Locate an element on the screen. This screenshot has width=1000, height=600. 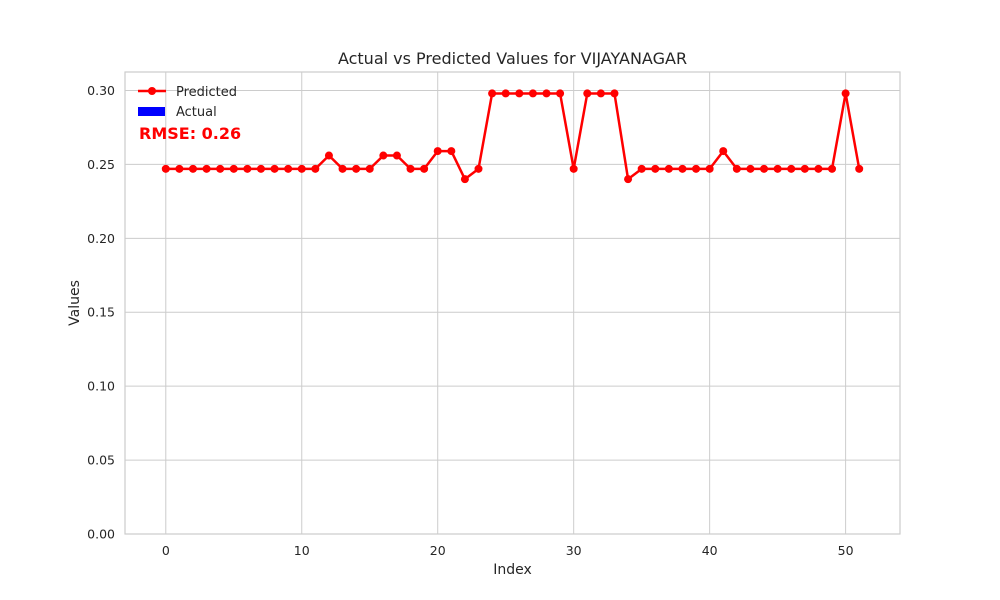
y-axis-label: Values is located at coordinates (75, 303).